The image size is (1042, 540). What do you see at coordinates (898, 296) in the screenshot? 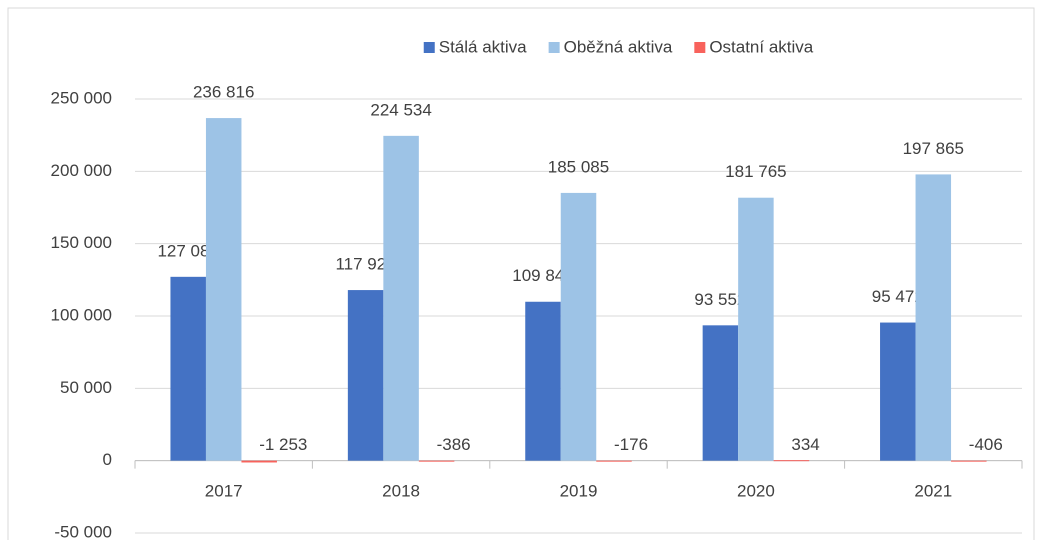
I see `data-label: 95 472` at bounding box center [898, 296].